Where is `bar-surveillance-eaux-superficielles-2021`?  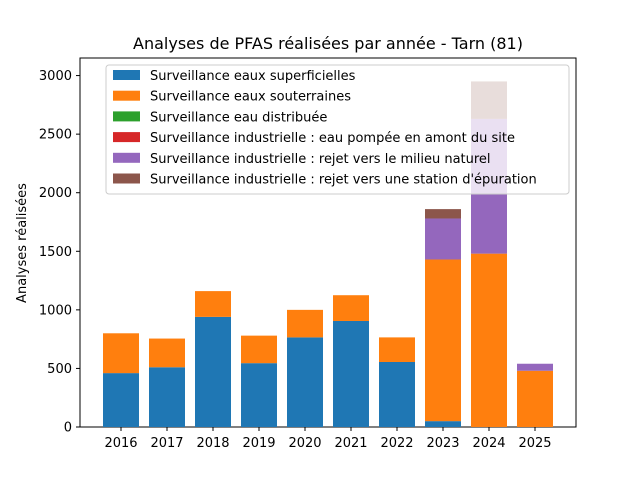
bar-surveillance-eaux-superficielles-2021 is located at coordinates (351, 373).